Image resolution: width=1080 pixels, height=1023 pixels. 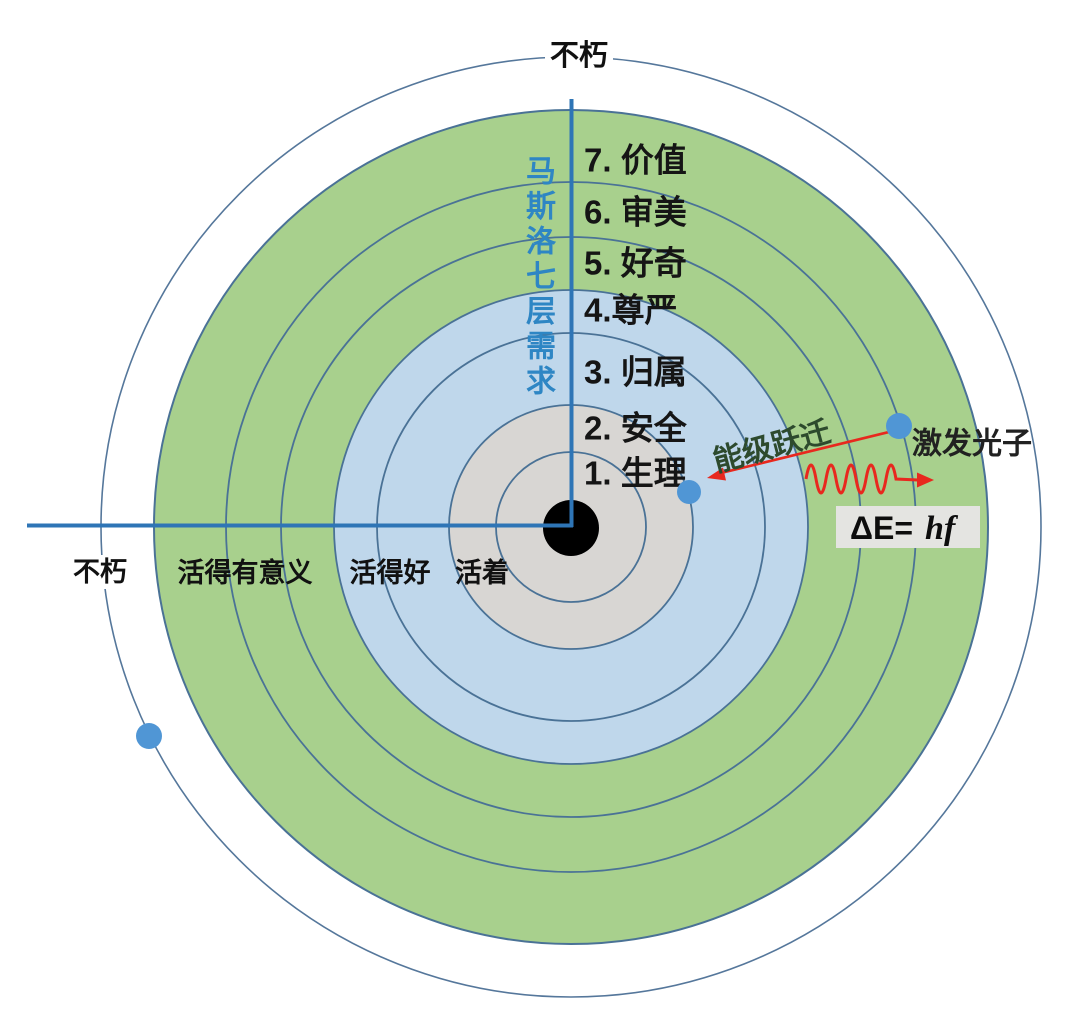 I want to click on axis-title-char: 需, so click(x=541, y=347).